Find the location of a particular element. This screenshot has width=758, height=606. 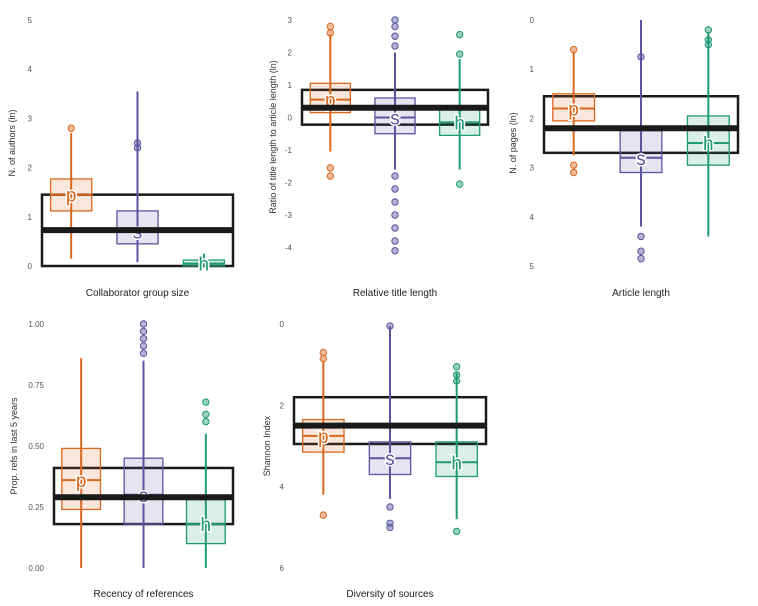

y-tick-label: 6 is located at coordinates (282, 568).